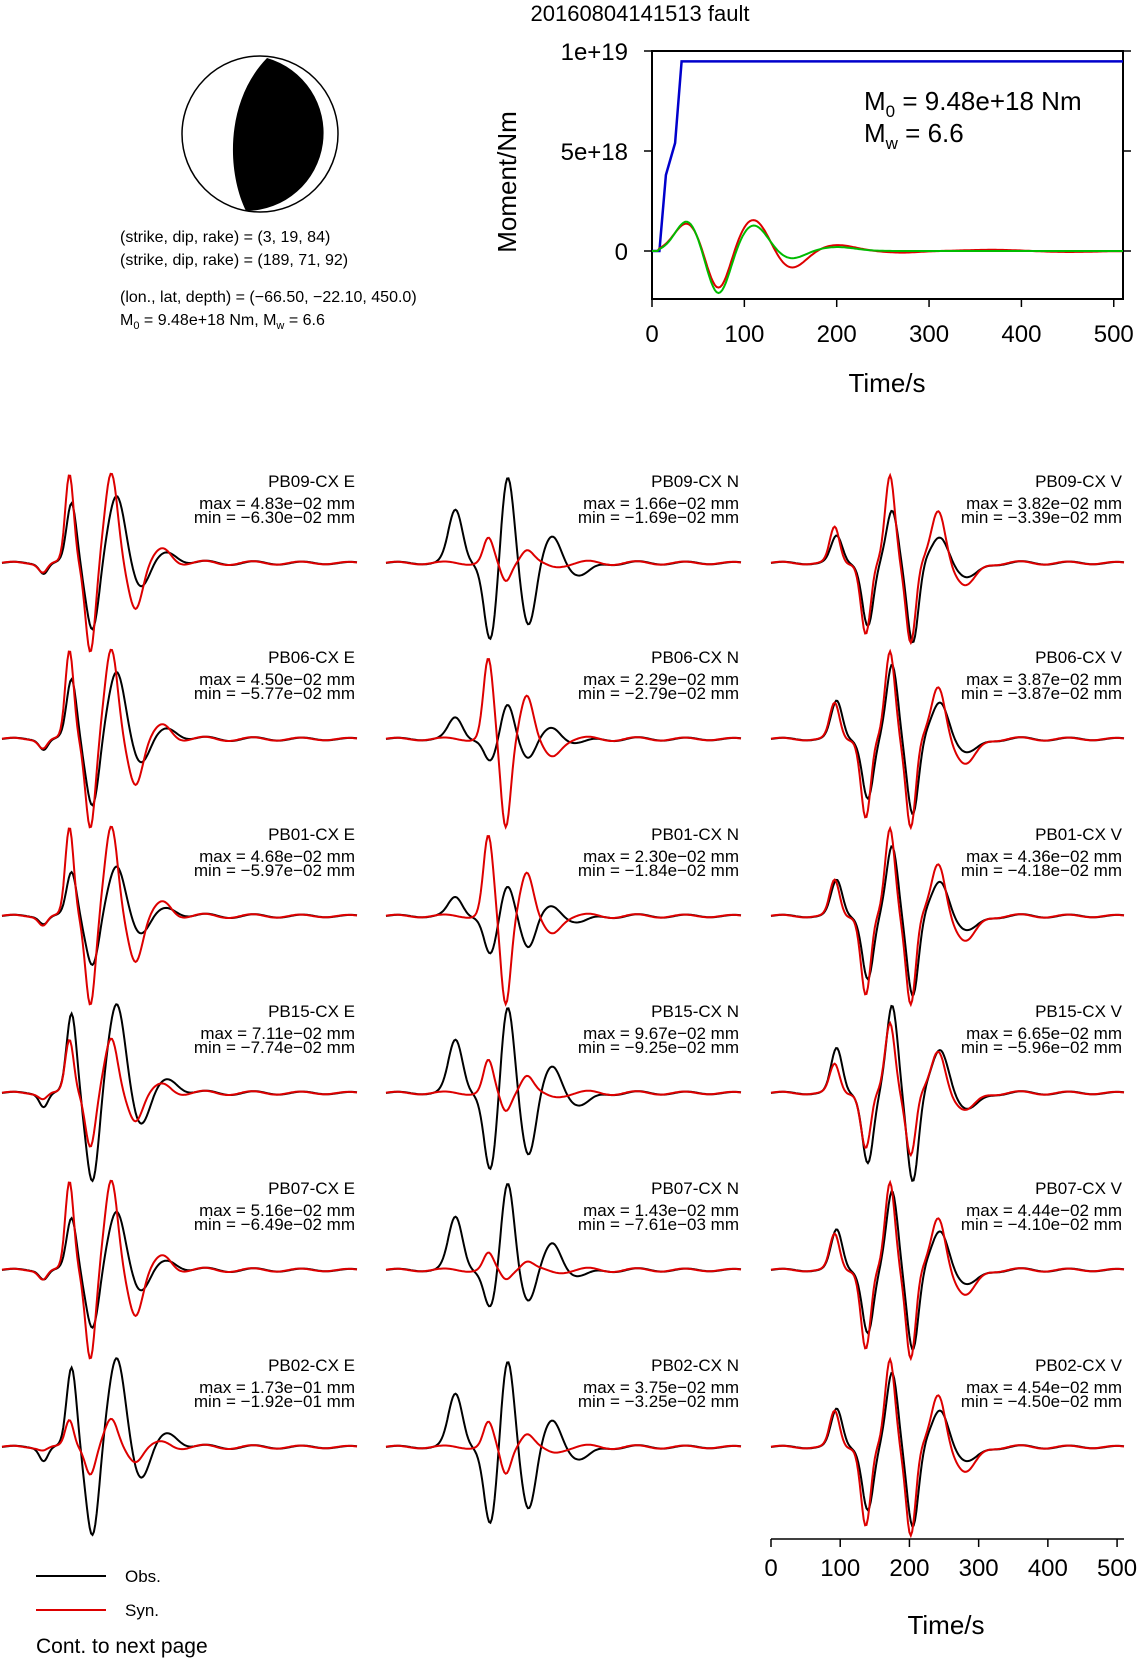 The height and width of the screenshot is (1661, 1139). Describe the element at coordinates (1079, 1011) in the screenshot. I see `station-label: PB15-CX V` at that location.